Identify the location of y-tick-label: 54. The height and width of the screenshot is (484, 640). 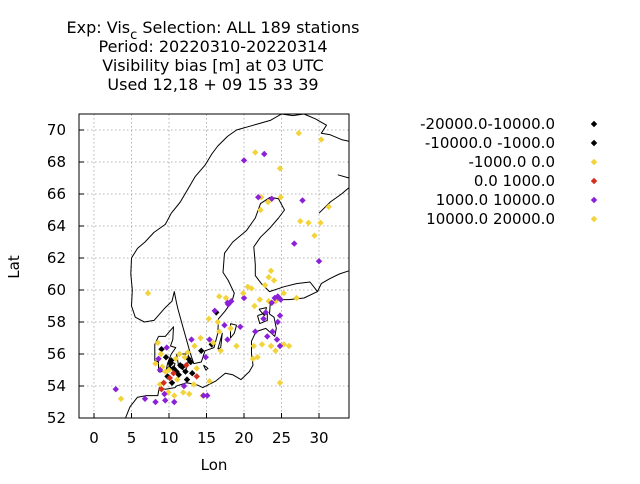
(56, 386).